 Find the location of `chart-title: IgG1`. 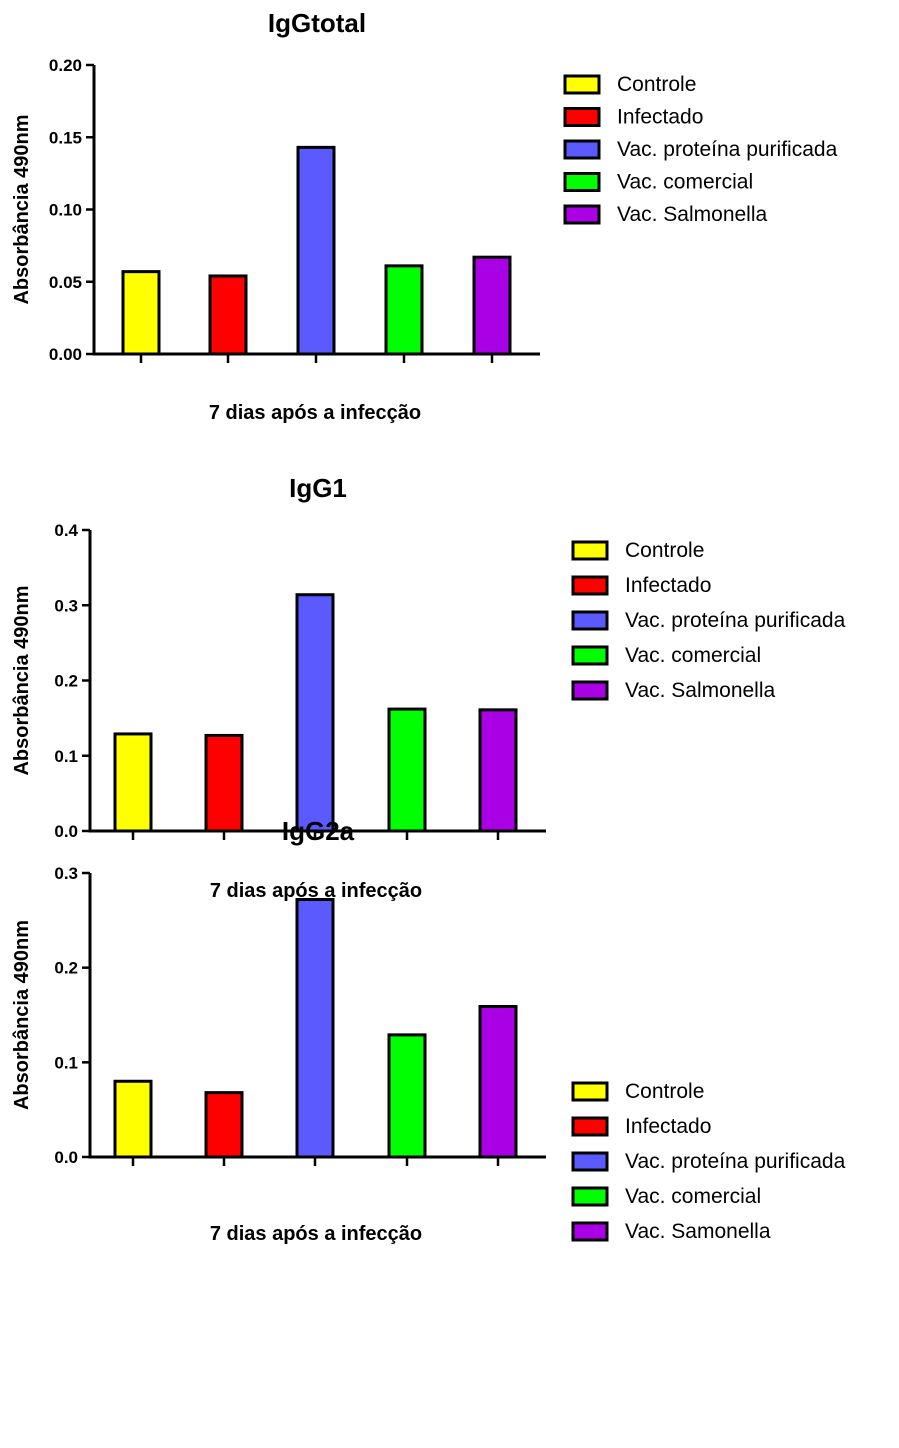

chart-title: IgG1 is located at coordinates (318, 488).